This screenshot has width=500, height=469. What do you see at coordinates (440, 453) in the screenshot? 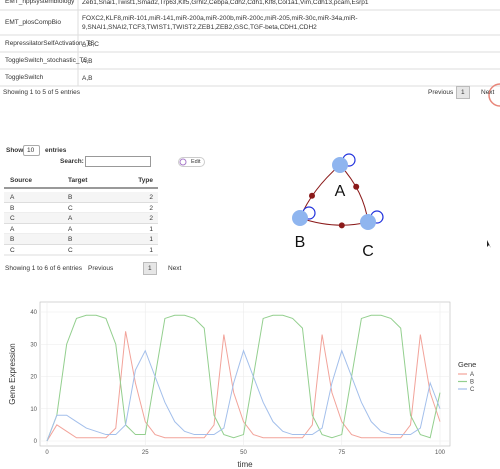
I see `x-tick-label: 100` at bounding box center [440, 453].